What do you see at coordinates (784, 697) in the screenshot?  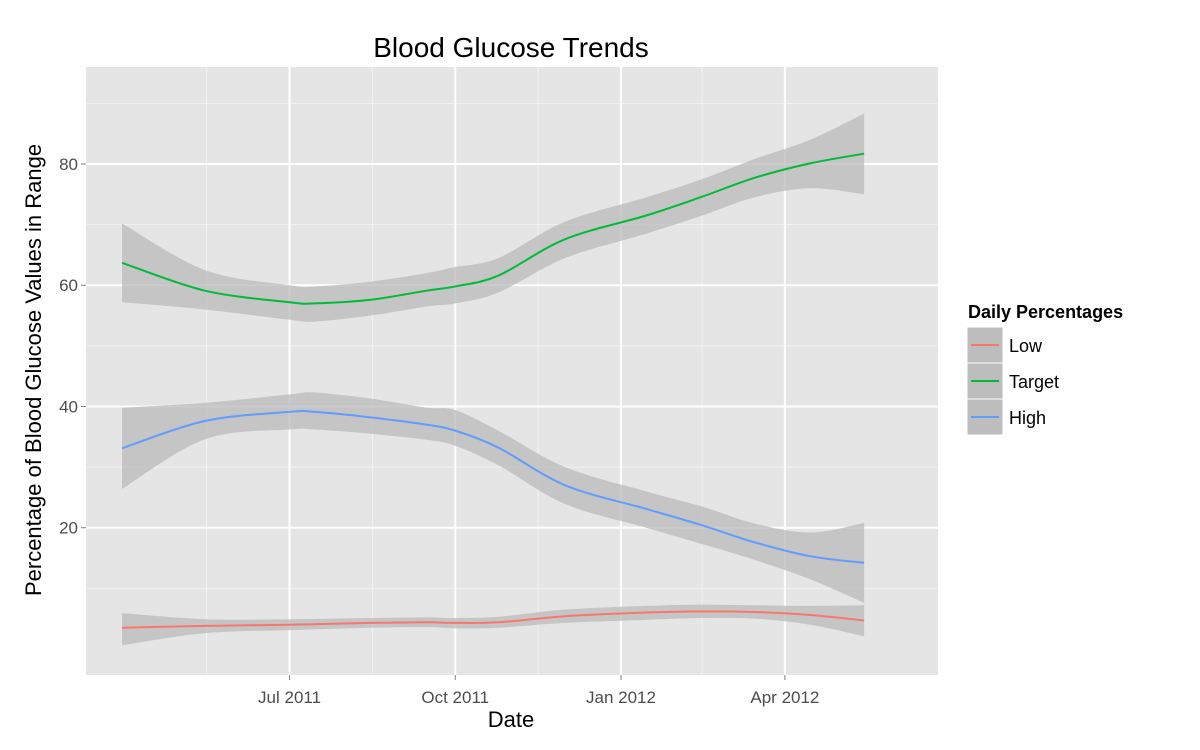 I see `x-tick-label: Apr 2012` at bounding box center [784, 697].